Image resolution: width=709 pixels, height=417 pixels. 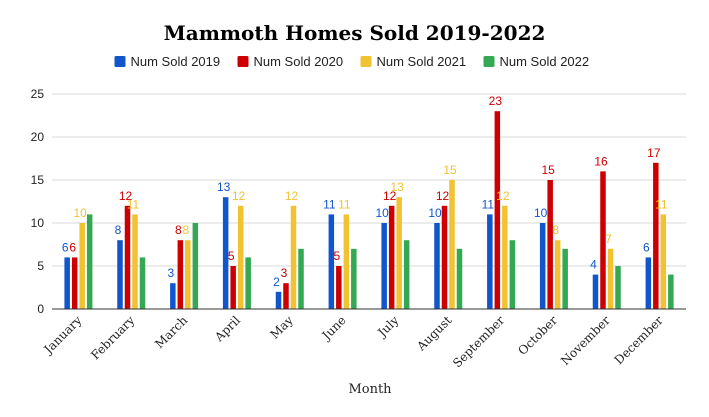 What do you see at coordinates (595, 291) in the screenshot?
I see `bar-november-num-sold-2019` at bounding box center [595, 291].